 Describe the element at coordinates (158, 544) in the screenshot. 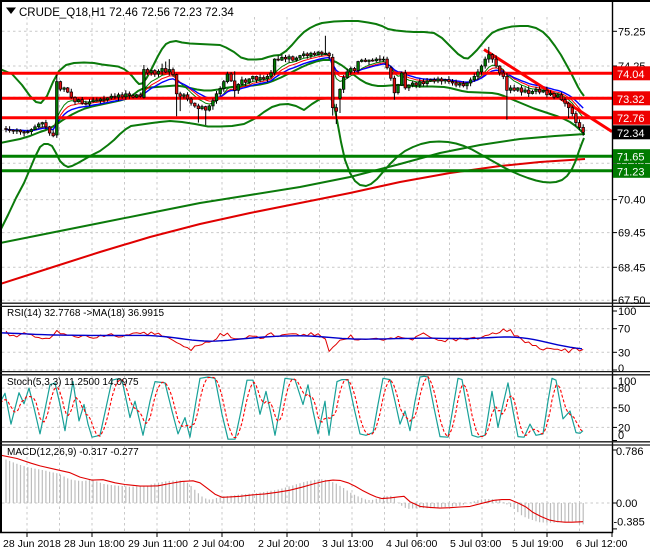

I see `svg-text: 29 Jun 11:00` at that location.